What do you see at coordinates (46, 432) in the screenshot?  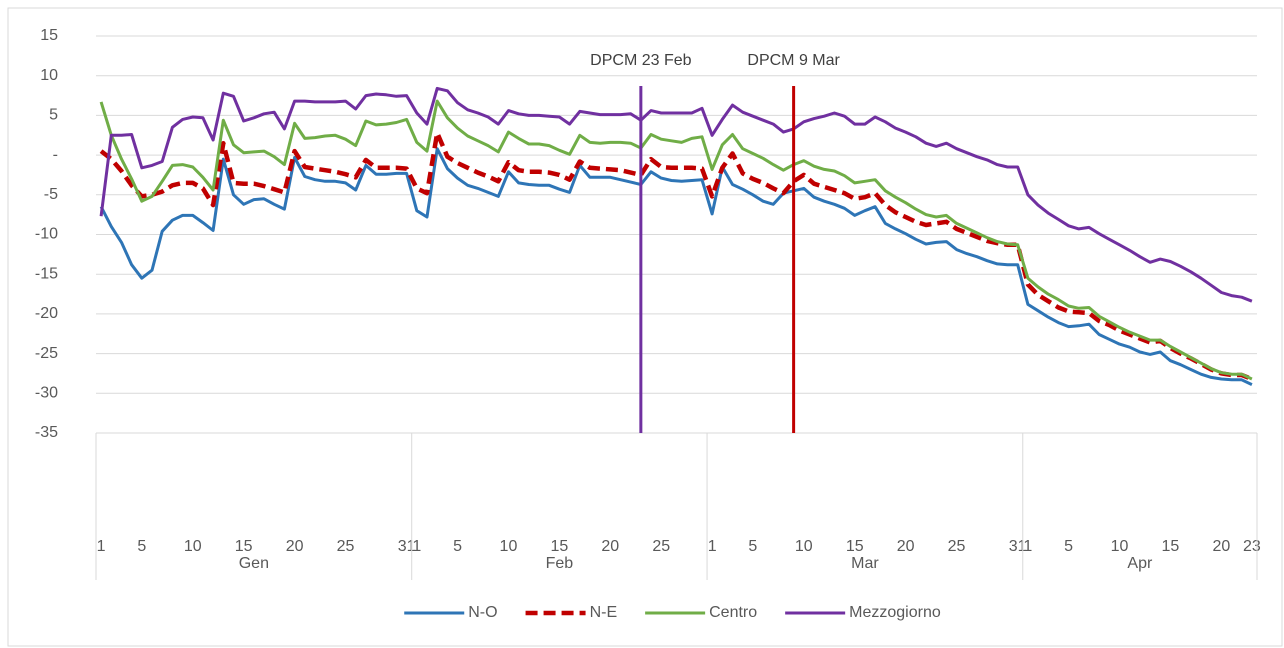 I see `y-tick-label: -35` at bounding box center [46, 432].